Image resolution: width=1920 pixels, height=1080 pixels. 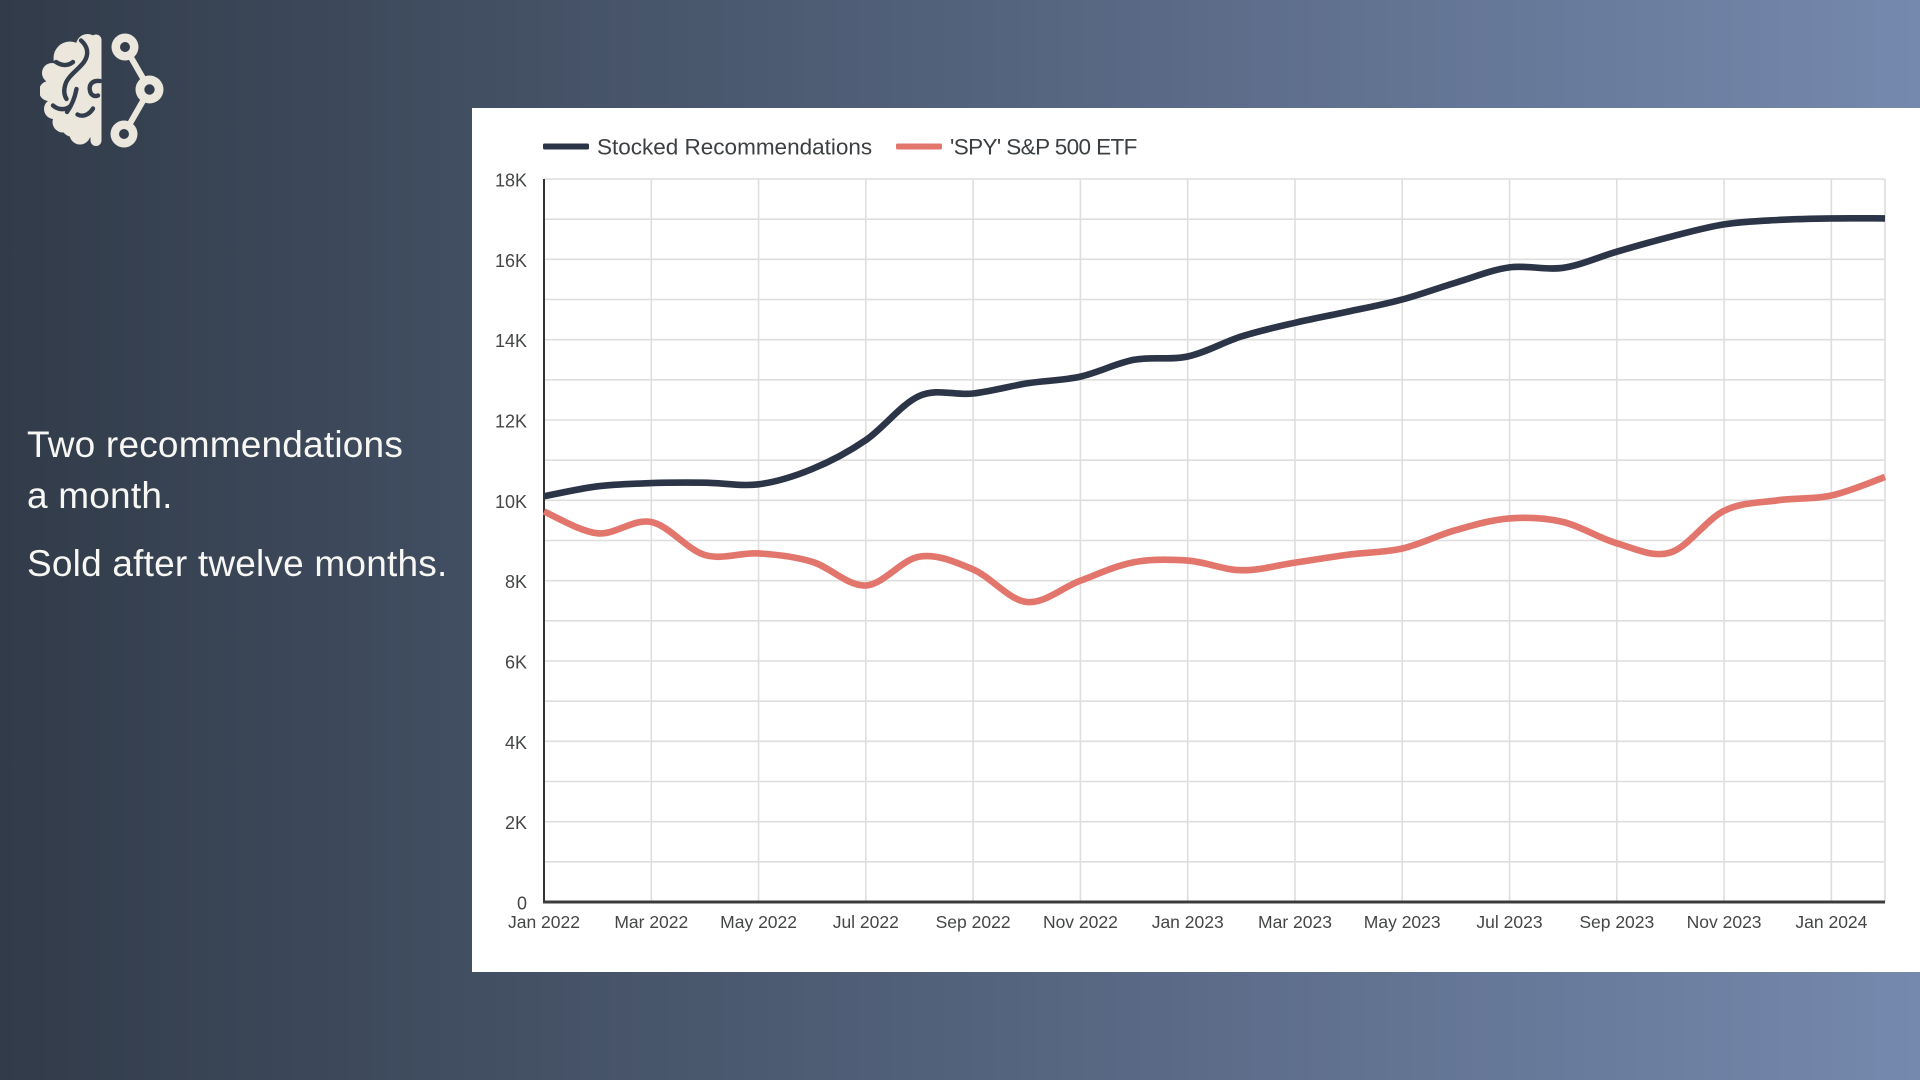 What do you see at coordinates (1616, 922) in the screenshot?
I see `svg-text: Sep 2023` at bounding box center [1616, 922].